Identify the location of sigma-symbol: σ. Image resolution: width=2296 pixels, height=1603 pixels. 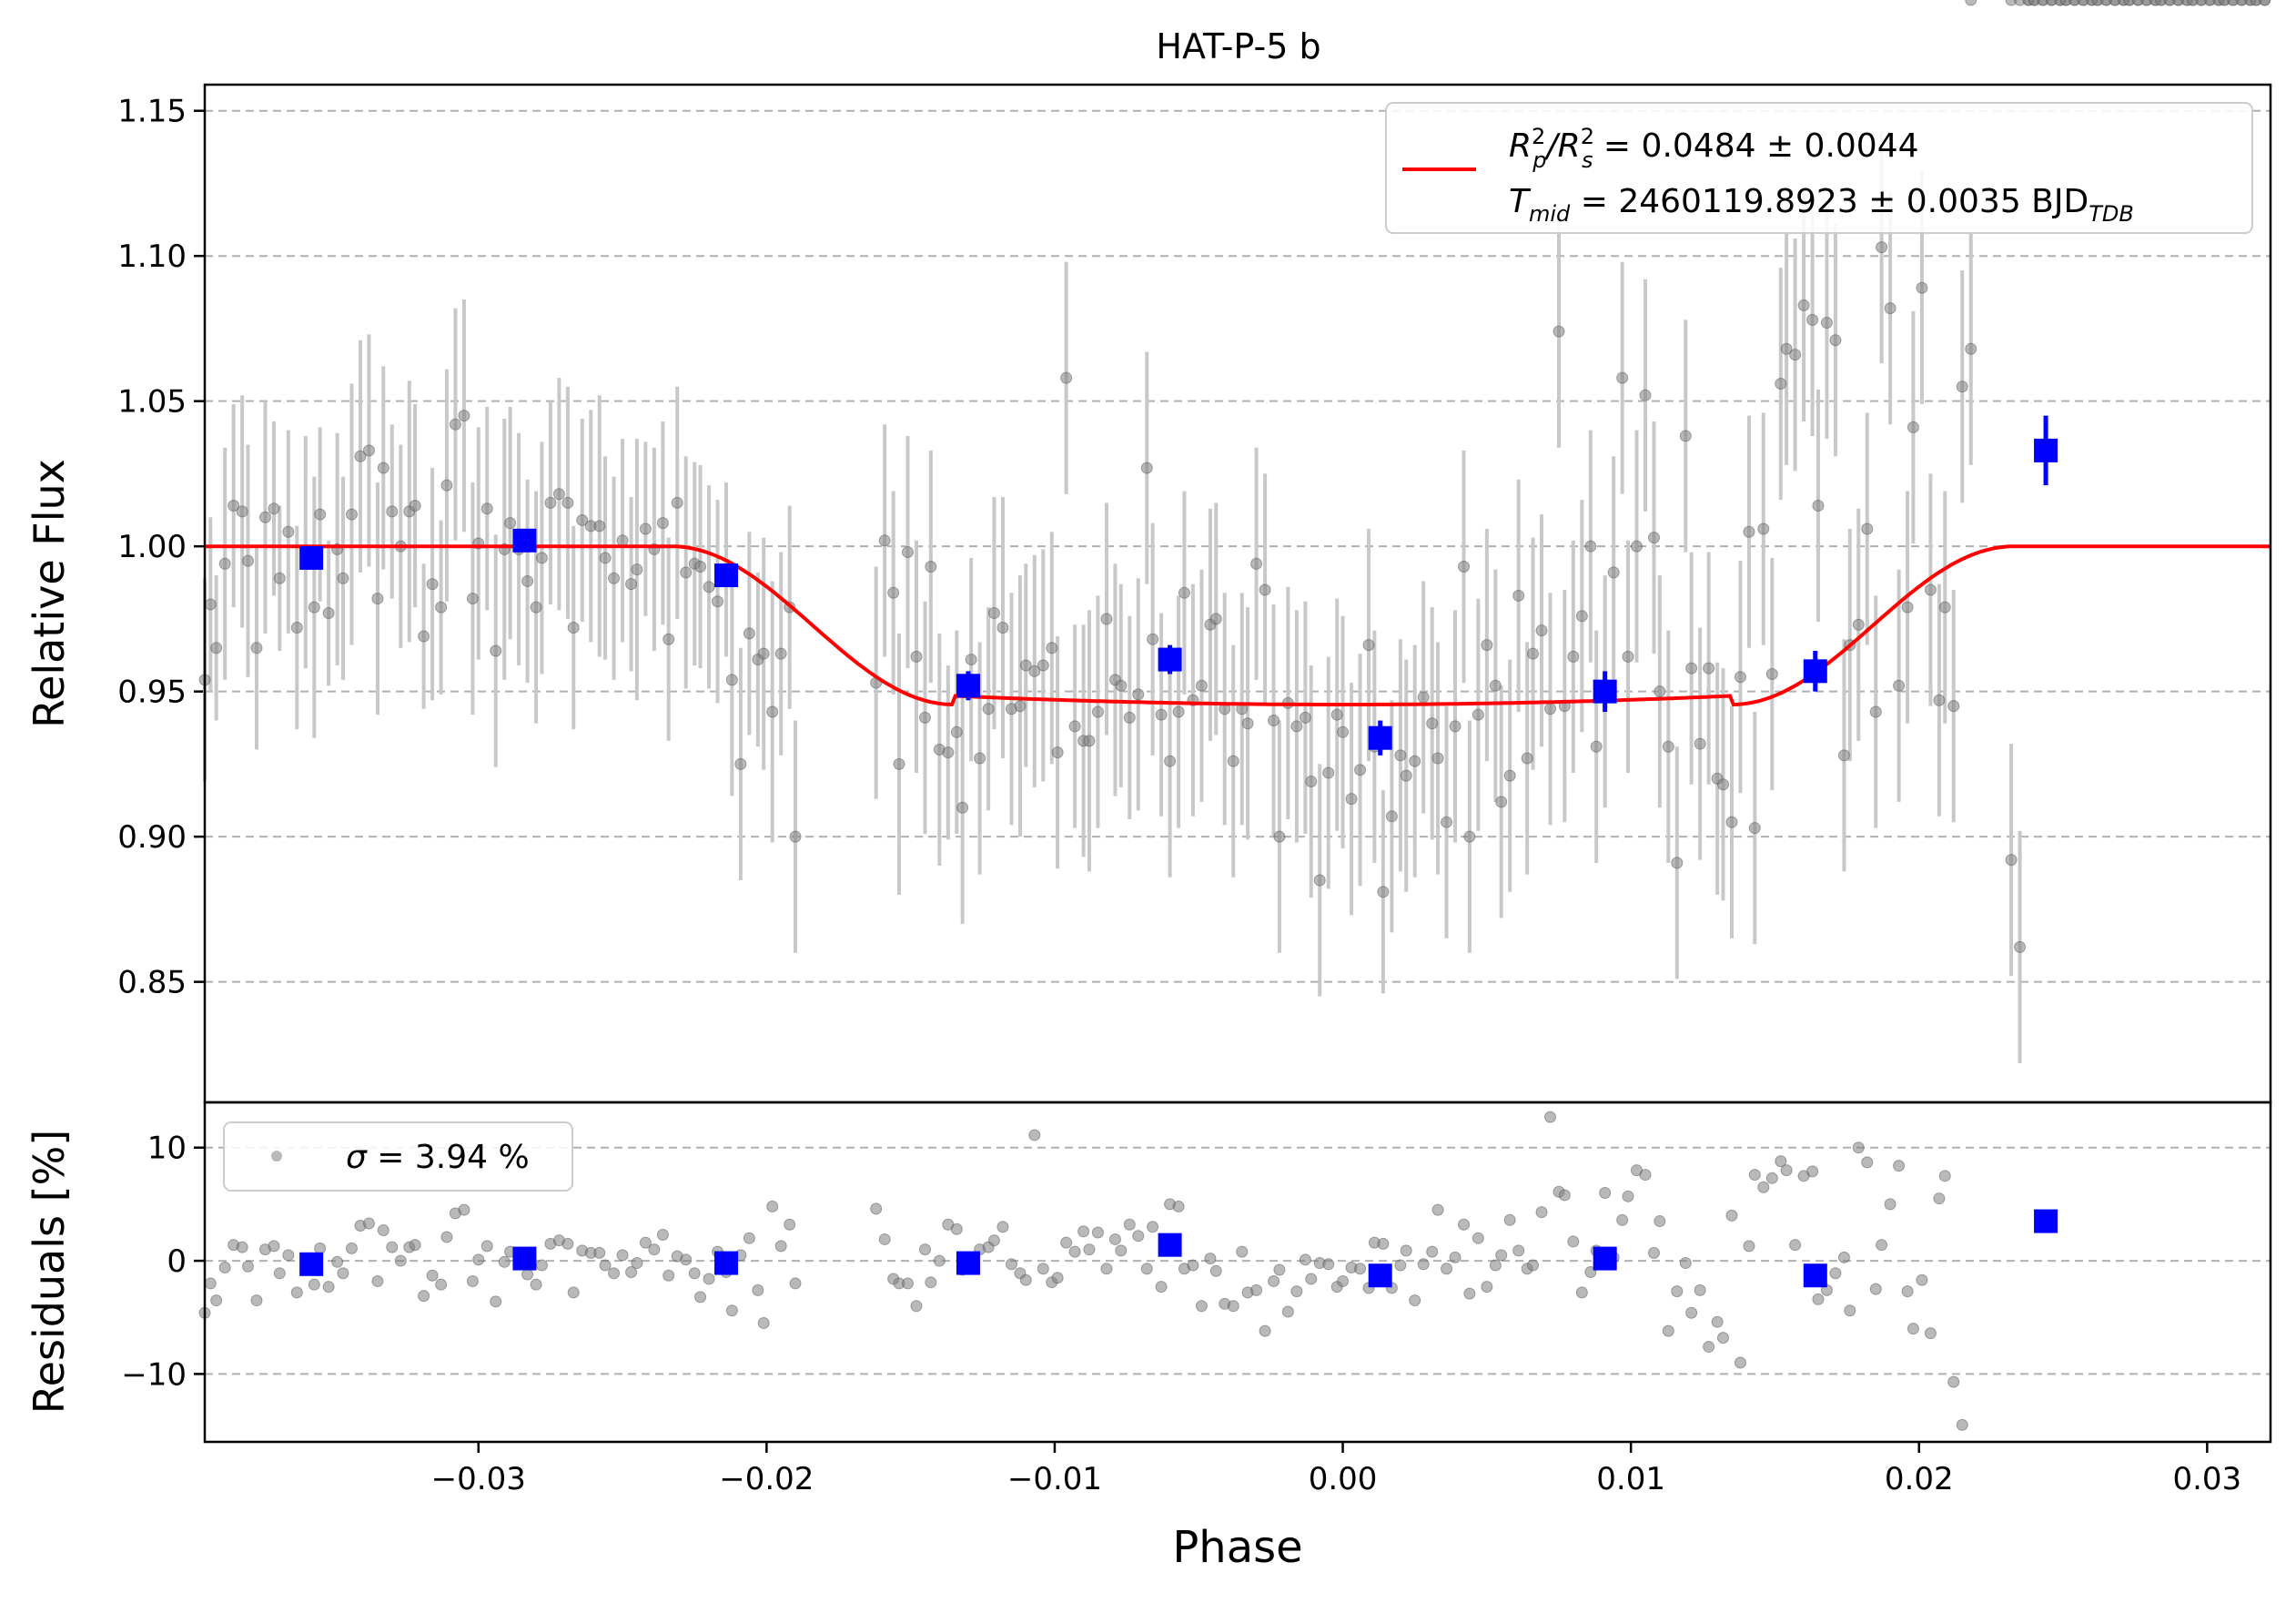
(357, 1157).